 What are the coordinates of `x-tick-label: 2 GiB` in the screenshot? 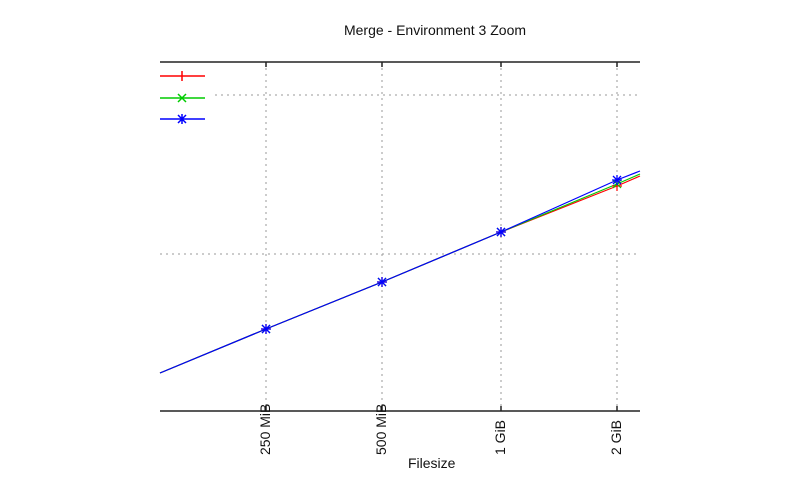 It's located at (616, 437).